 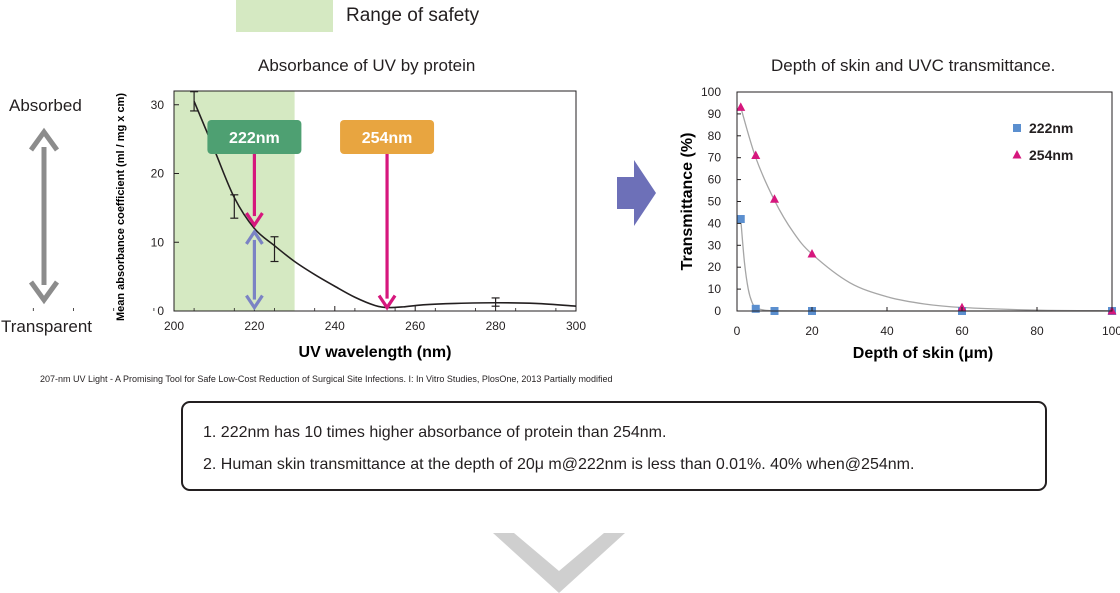 What do you see at coordinates (375, 352) in the screenshot?
I see `absorbance-x-axis-label: UV wavelength (nm)` at bounding box center [375, 352].